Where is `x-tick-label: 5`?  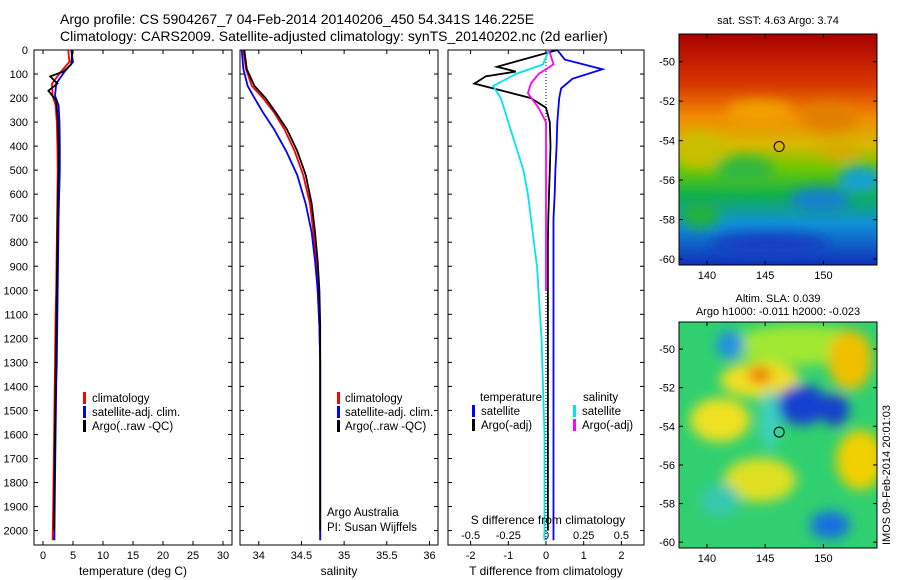 x-tick-label: 5 is located at coordinates (73, 556).